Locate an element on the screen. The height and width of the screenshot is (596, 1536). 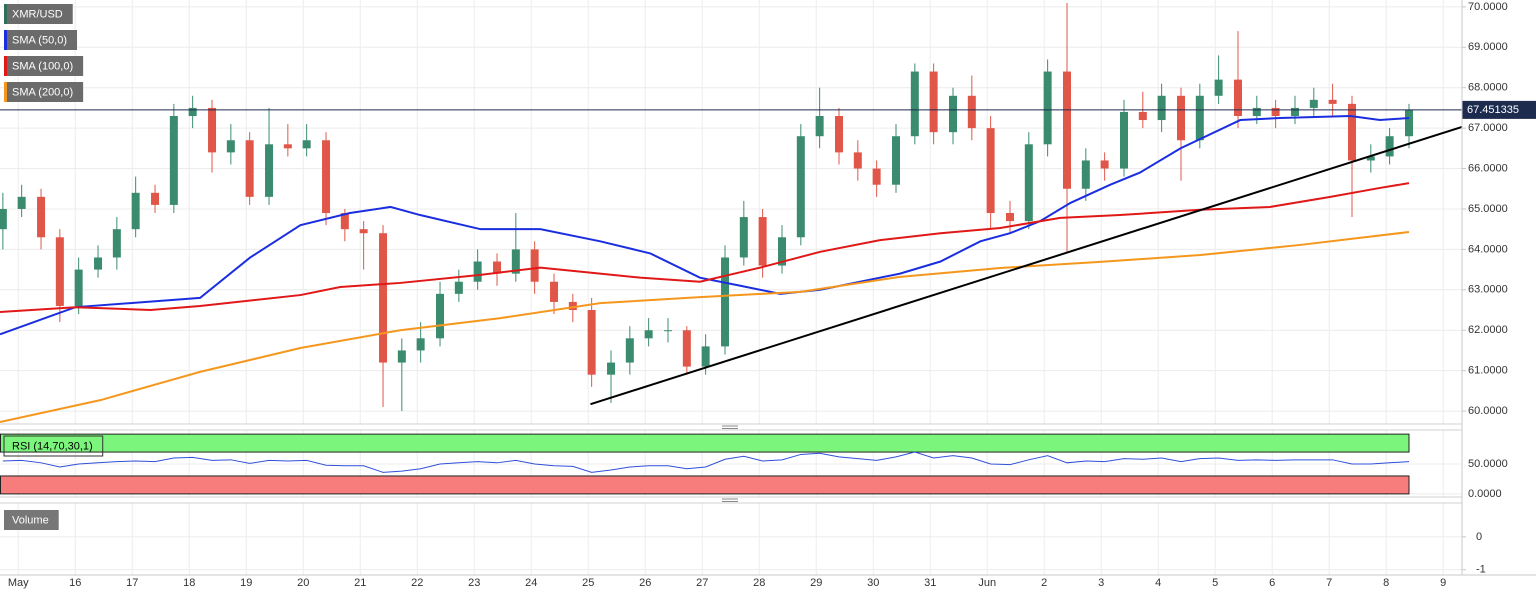
y-tick-label: 65.0000 is located at coordinates (1488, 209).